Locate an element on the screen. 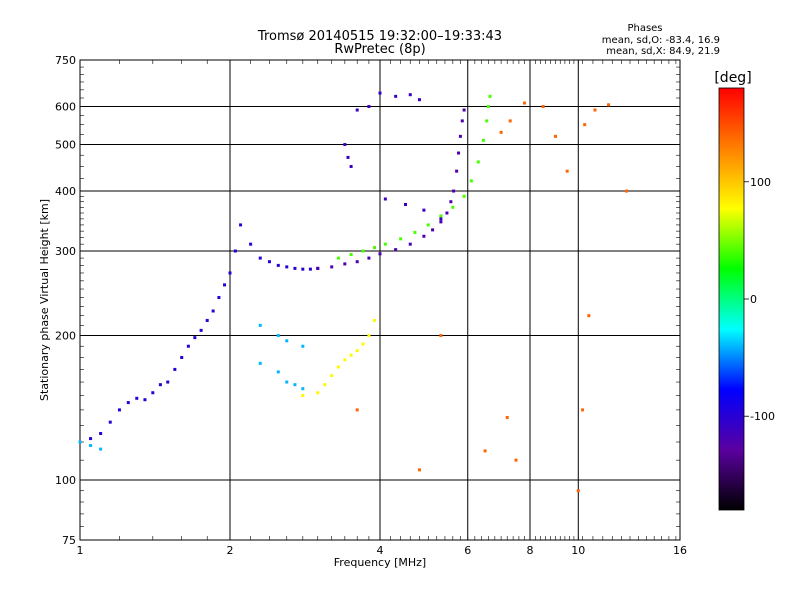 The height and width of the screenshot is (600, 800). y-axis-label: Stationary phase Virtual Height [km] is located at coordinates (44, 300).